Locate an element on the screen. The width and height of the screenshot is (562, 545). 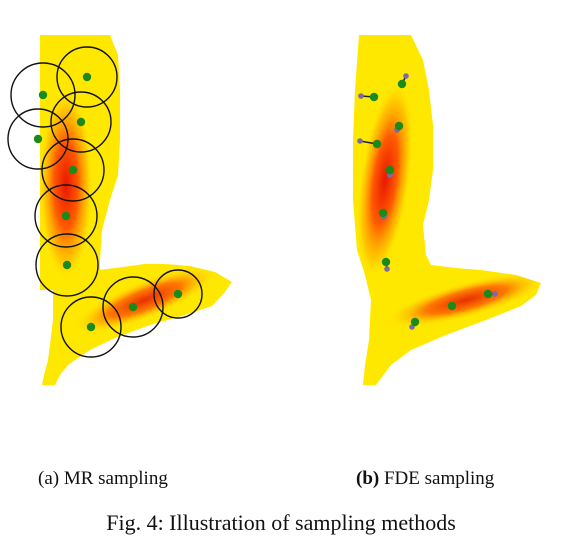
subfigure-a-caption: (a) MR sampling is located at coordinates (103, 479).